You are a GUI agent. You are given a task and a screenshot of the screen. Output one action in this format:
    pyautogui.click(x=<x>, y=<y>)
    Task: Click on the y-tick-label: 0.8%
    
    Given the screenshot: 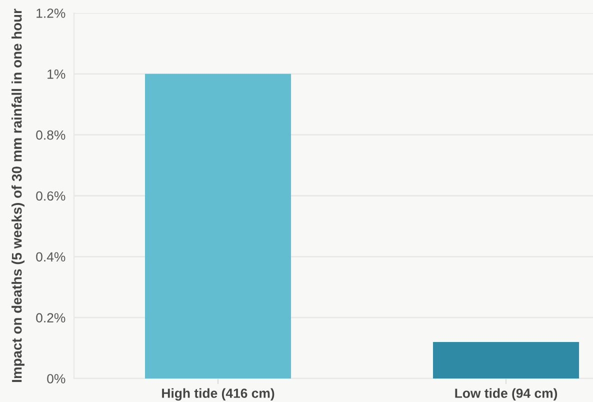 What is the action you would take?
    pyautogui.click(x=51, y=135)
    